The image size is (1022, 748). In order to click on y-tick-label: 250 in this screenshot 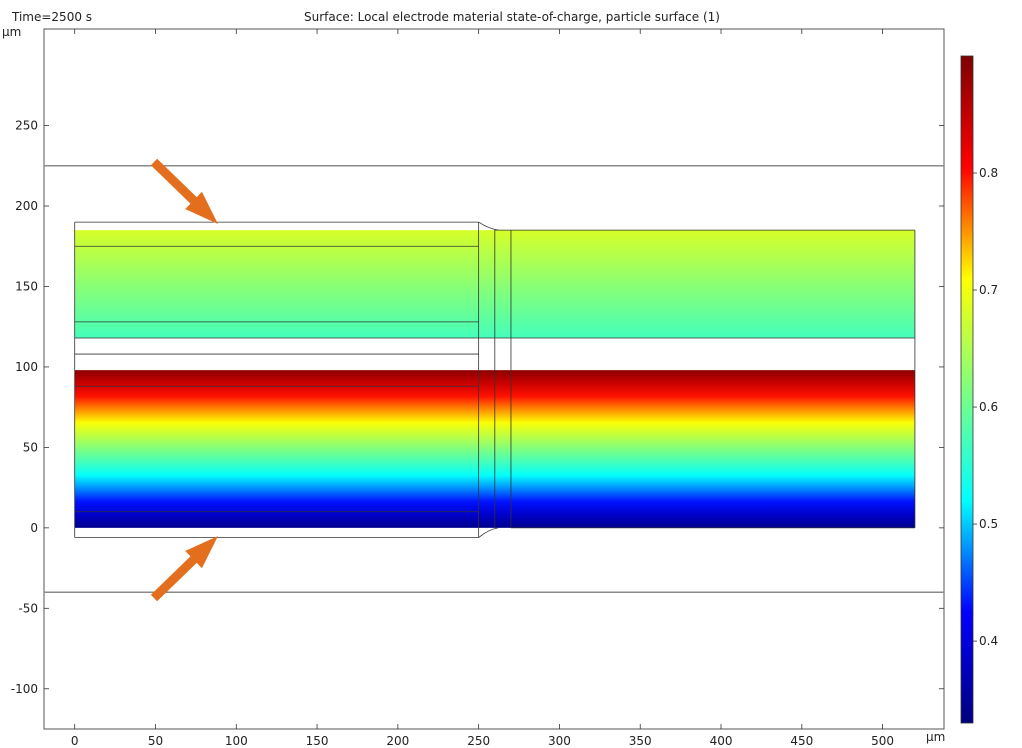, I will do `click(26, 126)`.